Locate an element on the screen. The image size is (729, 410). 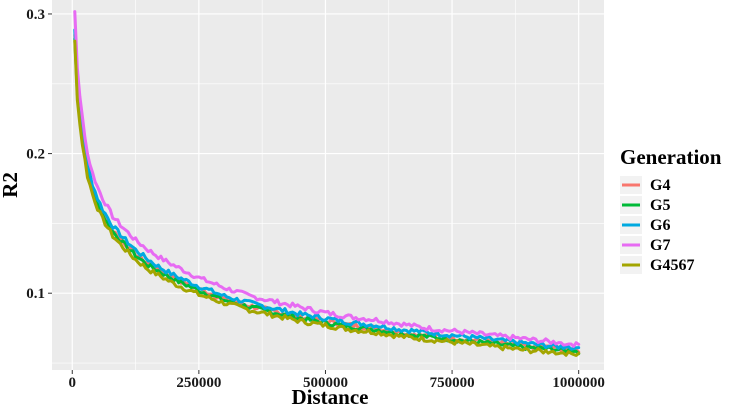
x-axis-title: Distance is located at coordinates (330, 397).